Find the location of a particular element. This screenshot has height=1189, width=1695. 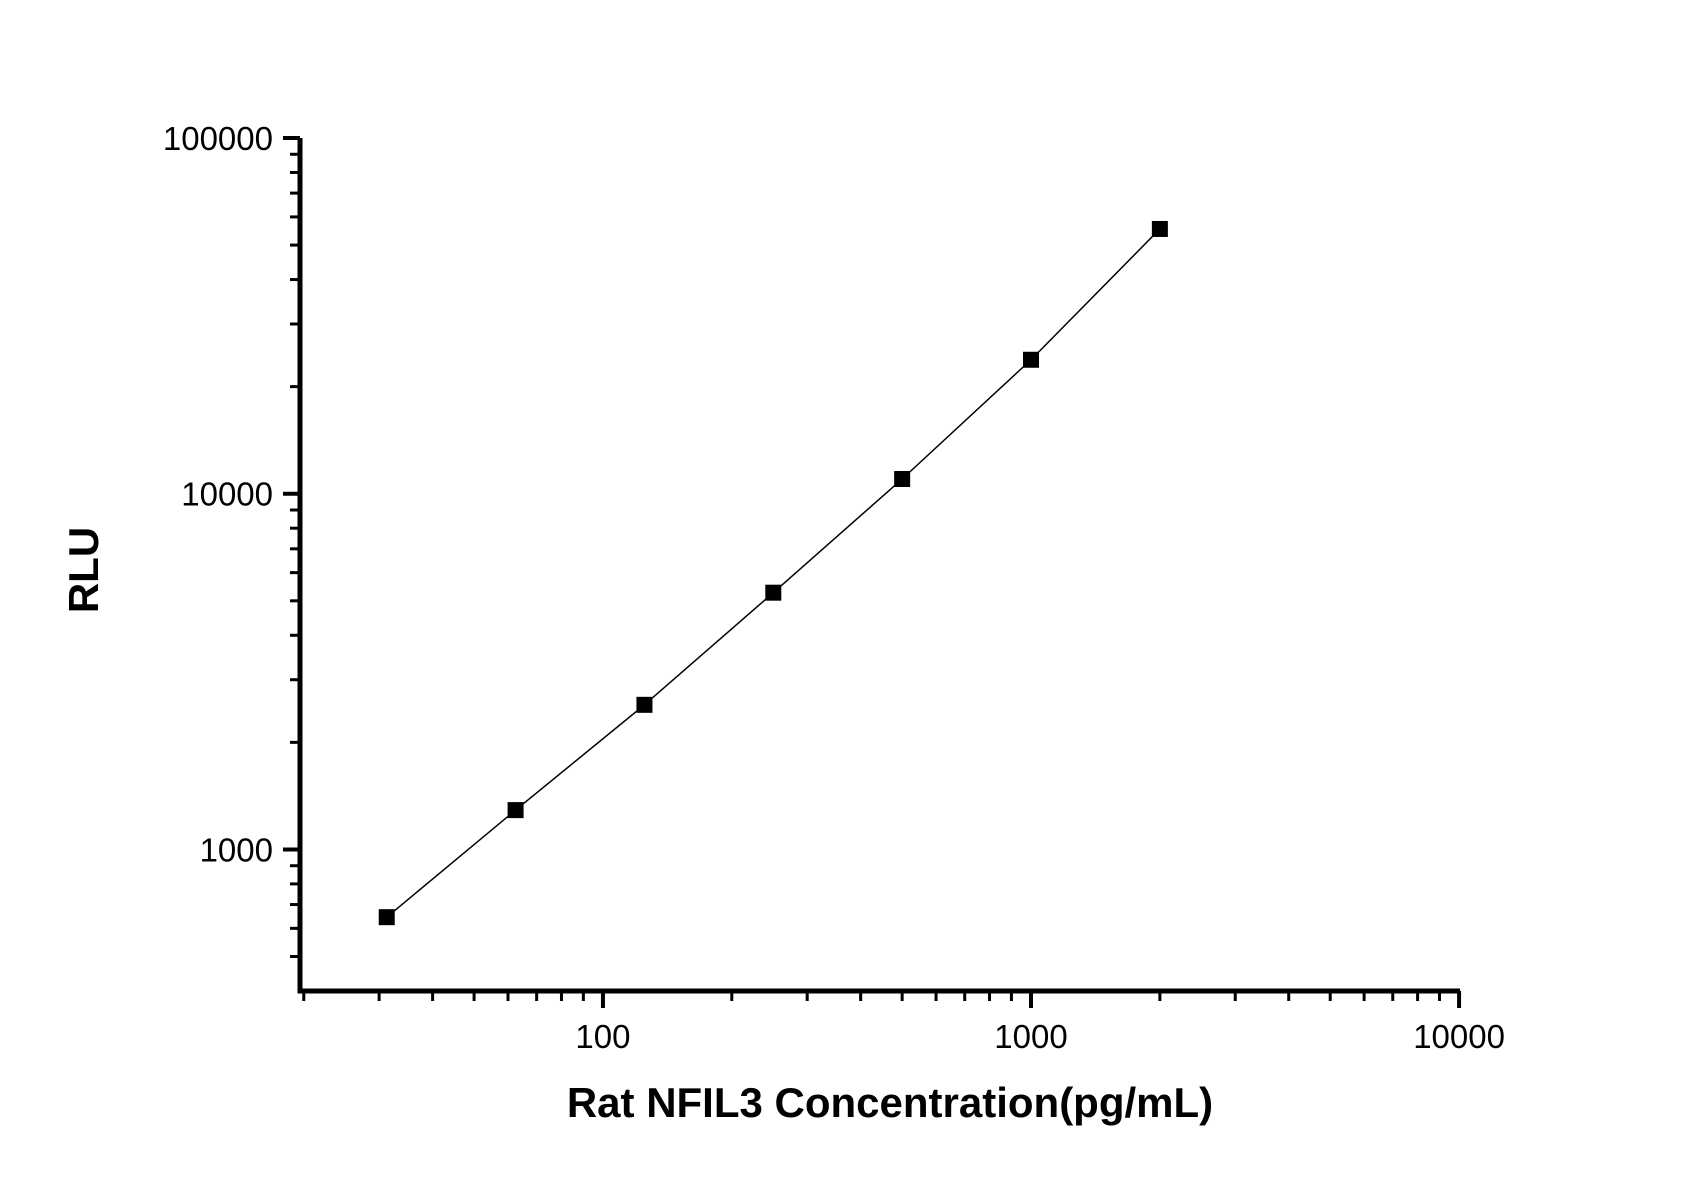

y-axis-tick-label: 100000 is located at coordinates (218, 138).